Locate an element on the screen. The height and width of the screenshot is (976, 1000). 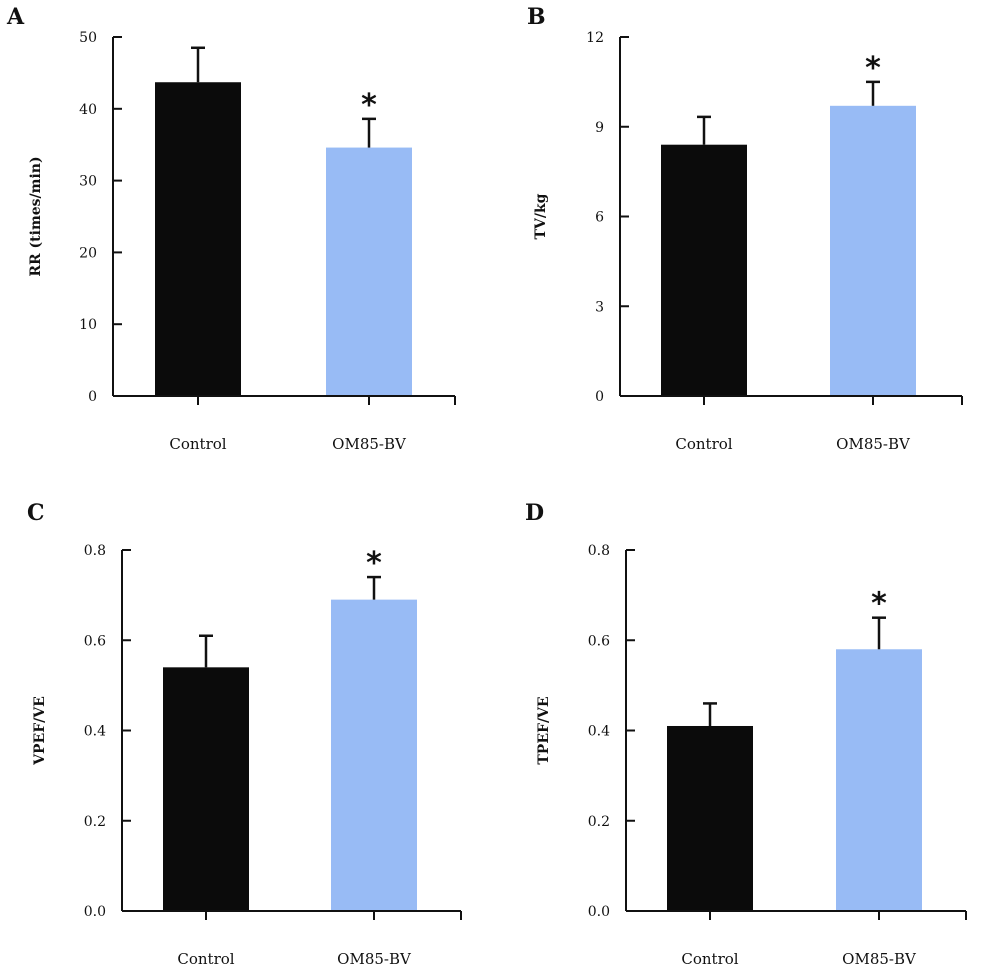
y-tick-label: 20 is located at coordinates (88, 253).